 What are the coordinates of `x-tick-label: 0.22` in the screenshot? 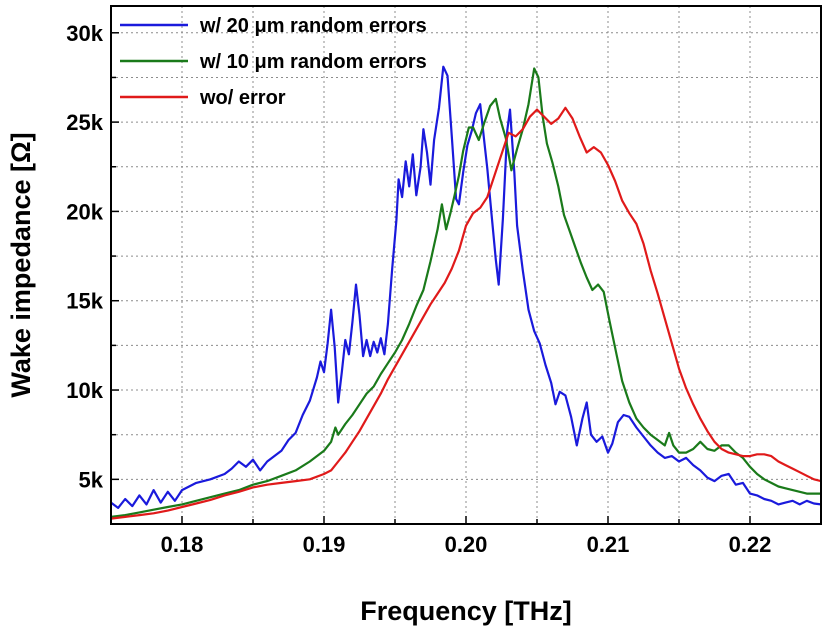 It's located at (750, 544).